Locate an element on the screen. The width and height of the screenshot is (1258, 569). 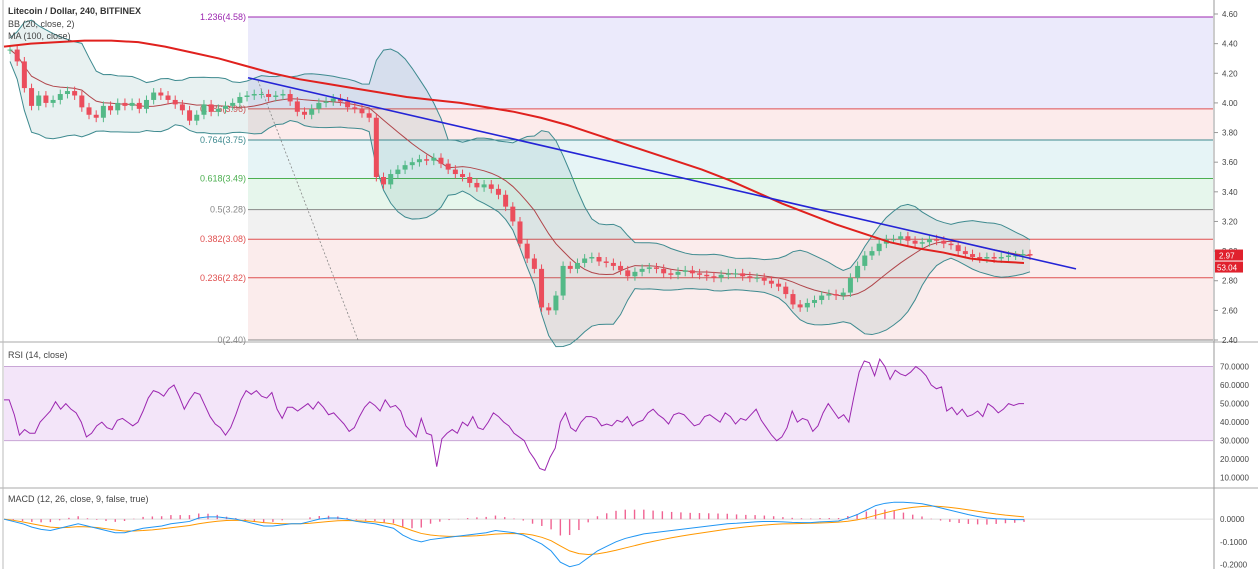
price-tick-label: 4.40 is located at coordinates (1230, 44).